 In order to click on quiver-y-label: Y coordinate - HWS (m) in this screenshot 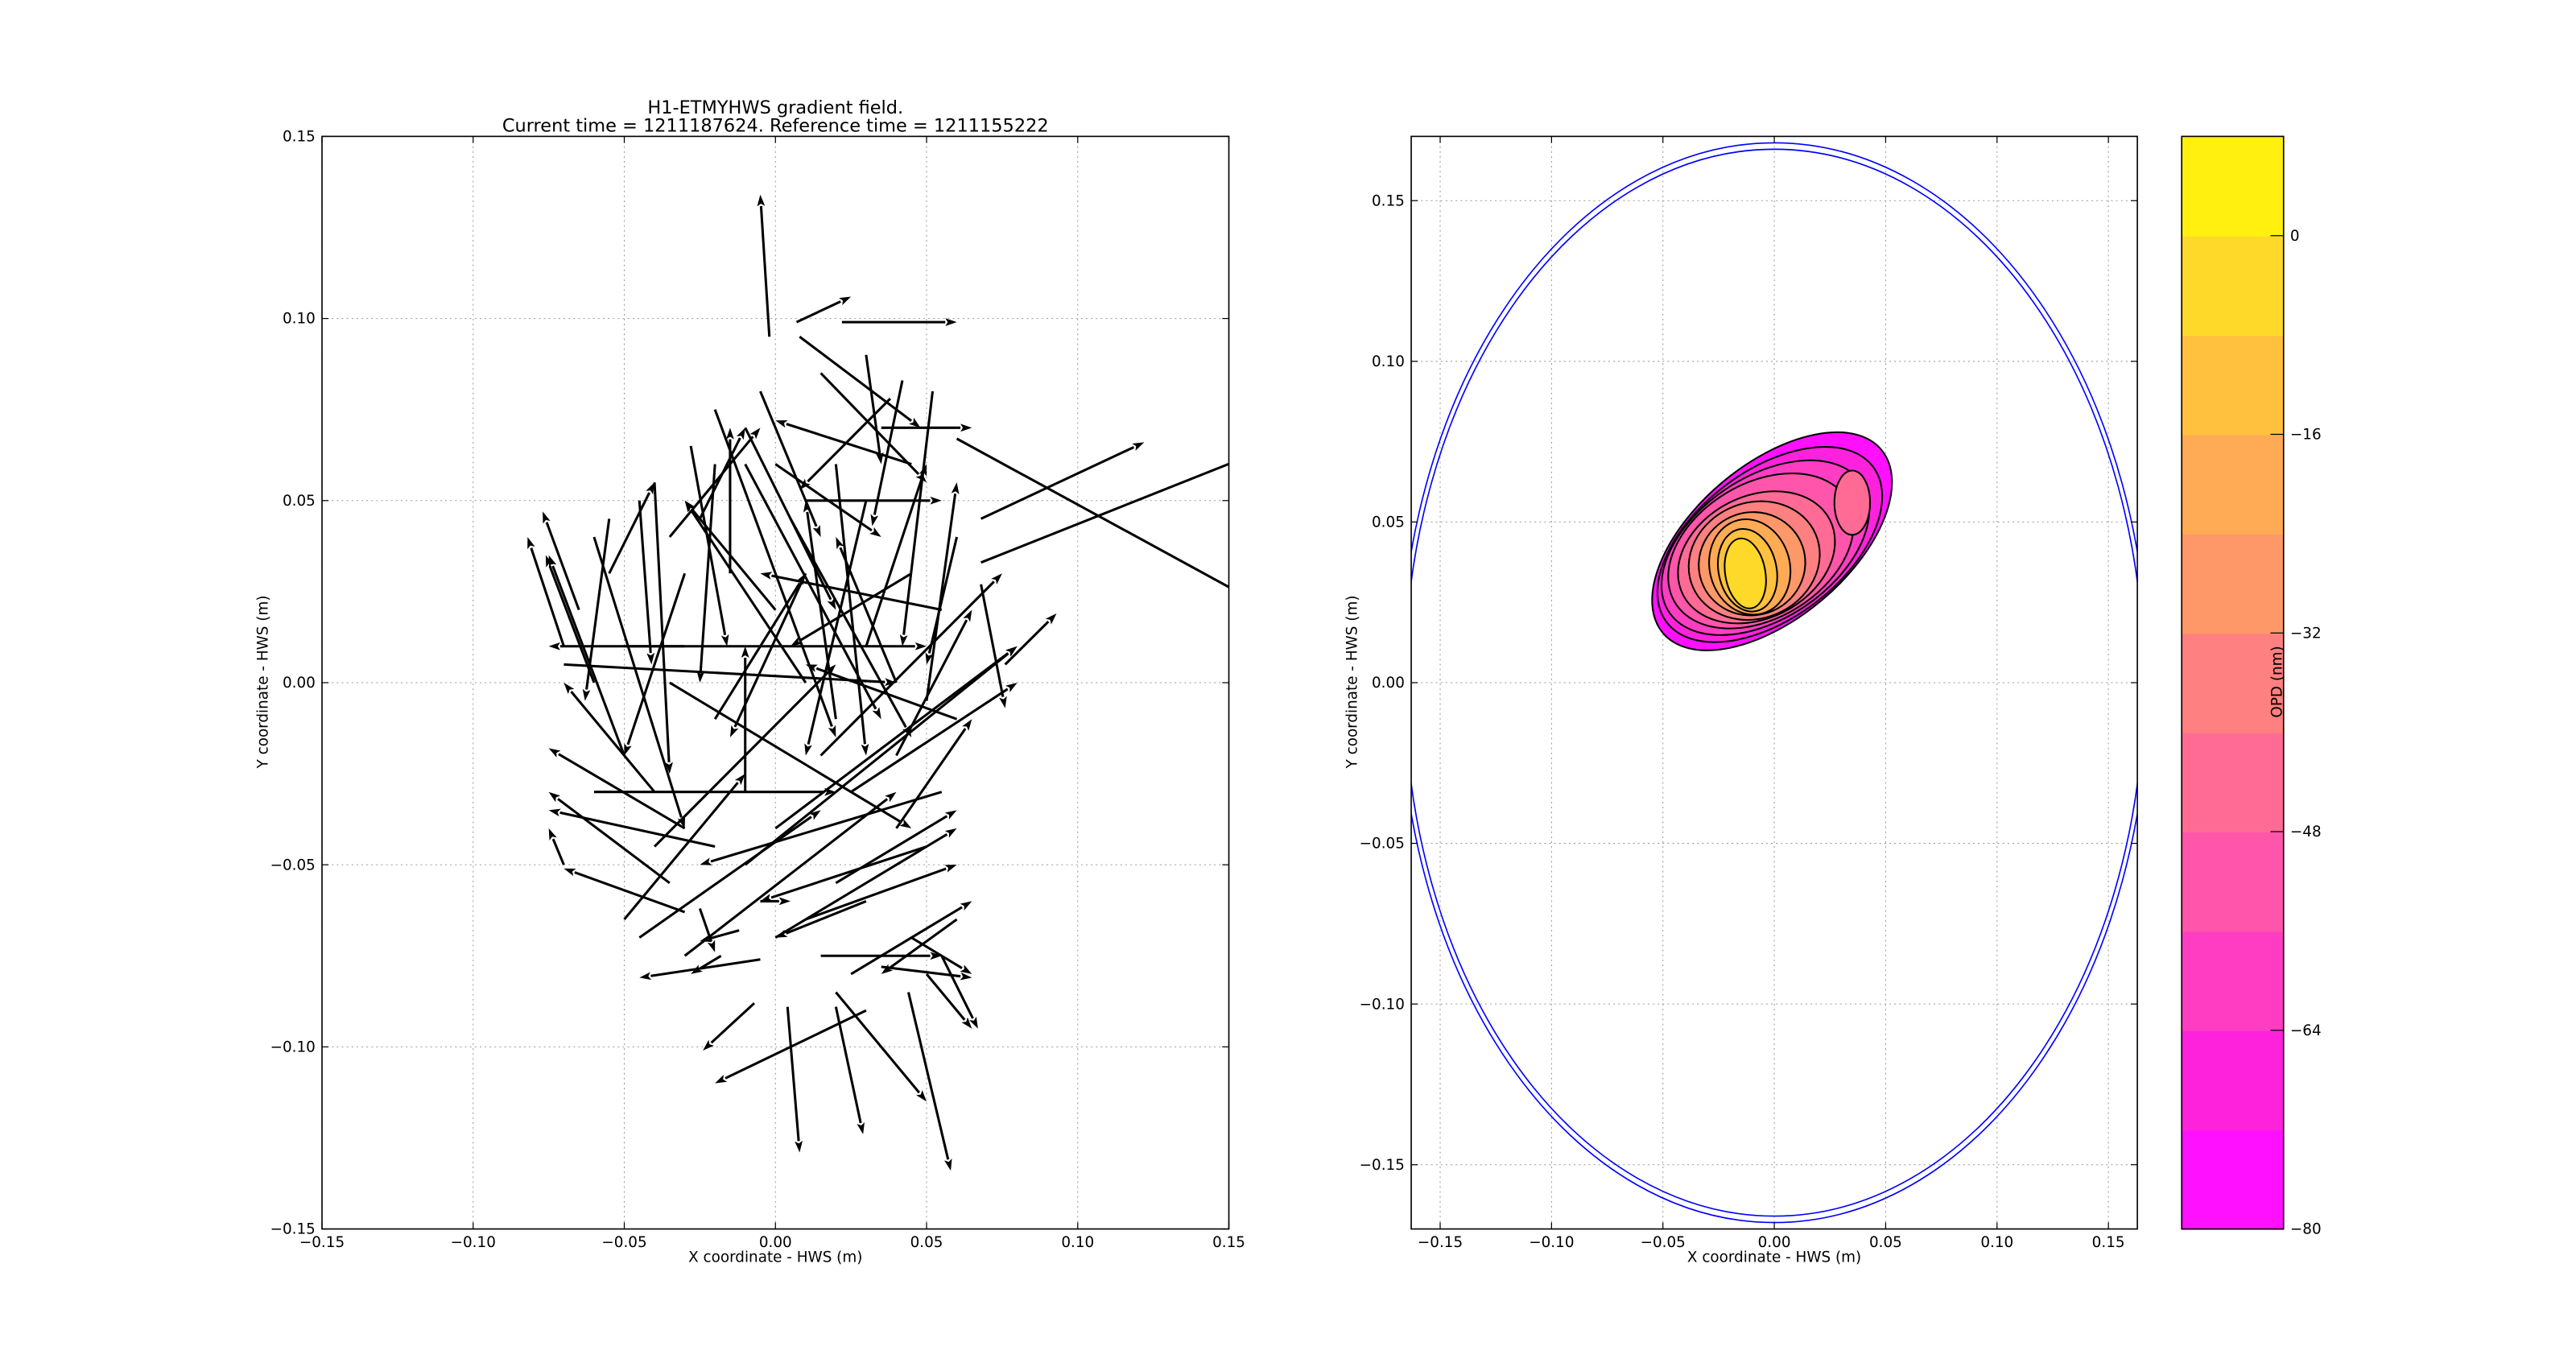, I will do `click(263, 682)`.